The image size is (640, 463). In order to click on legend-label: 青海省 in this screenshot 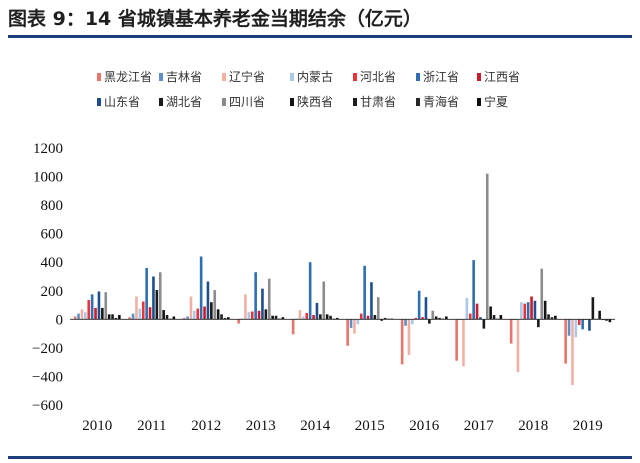, I will do `click(441, 101)`.